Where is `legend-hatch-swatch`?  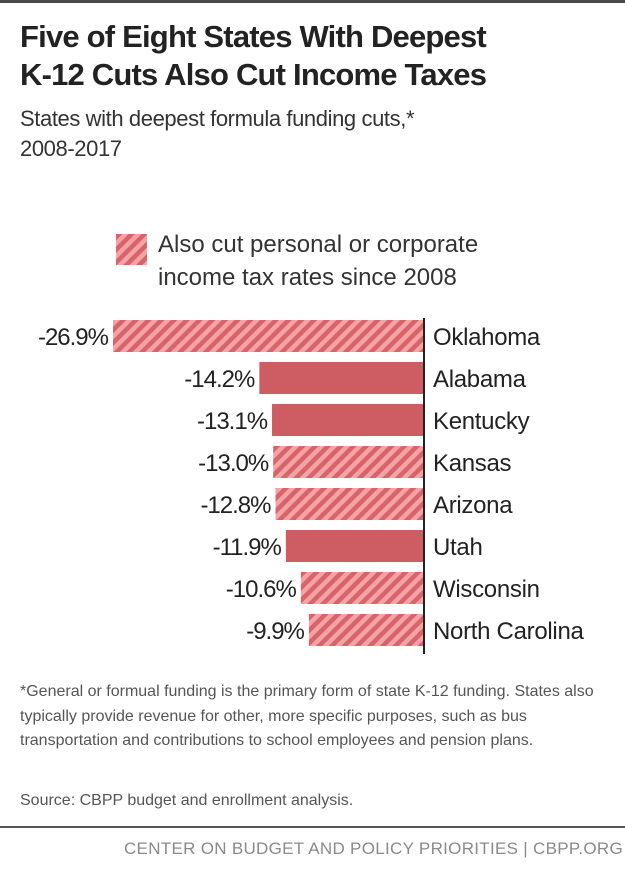
legend-hatch-swatch is located at coordinates (131, 249).